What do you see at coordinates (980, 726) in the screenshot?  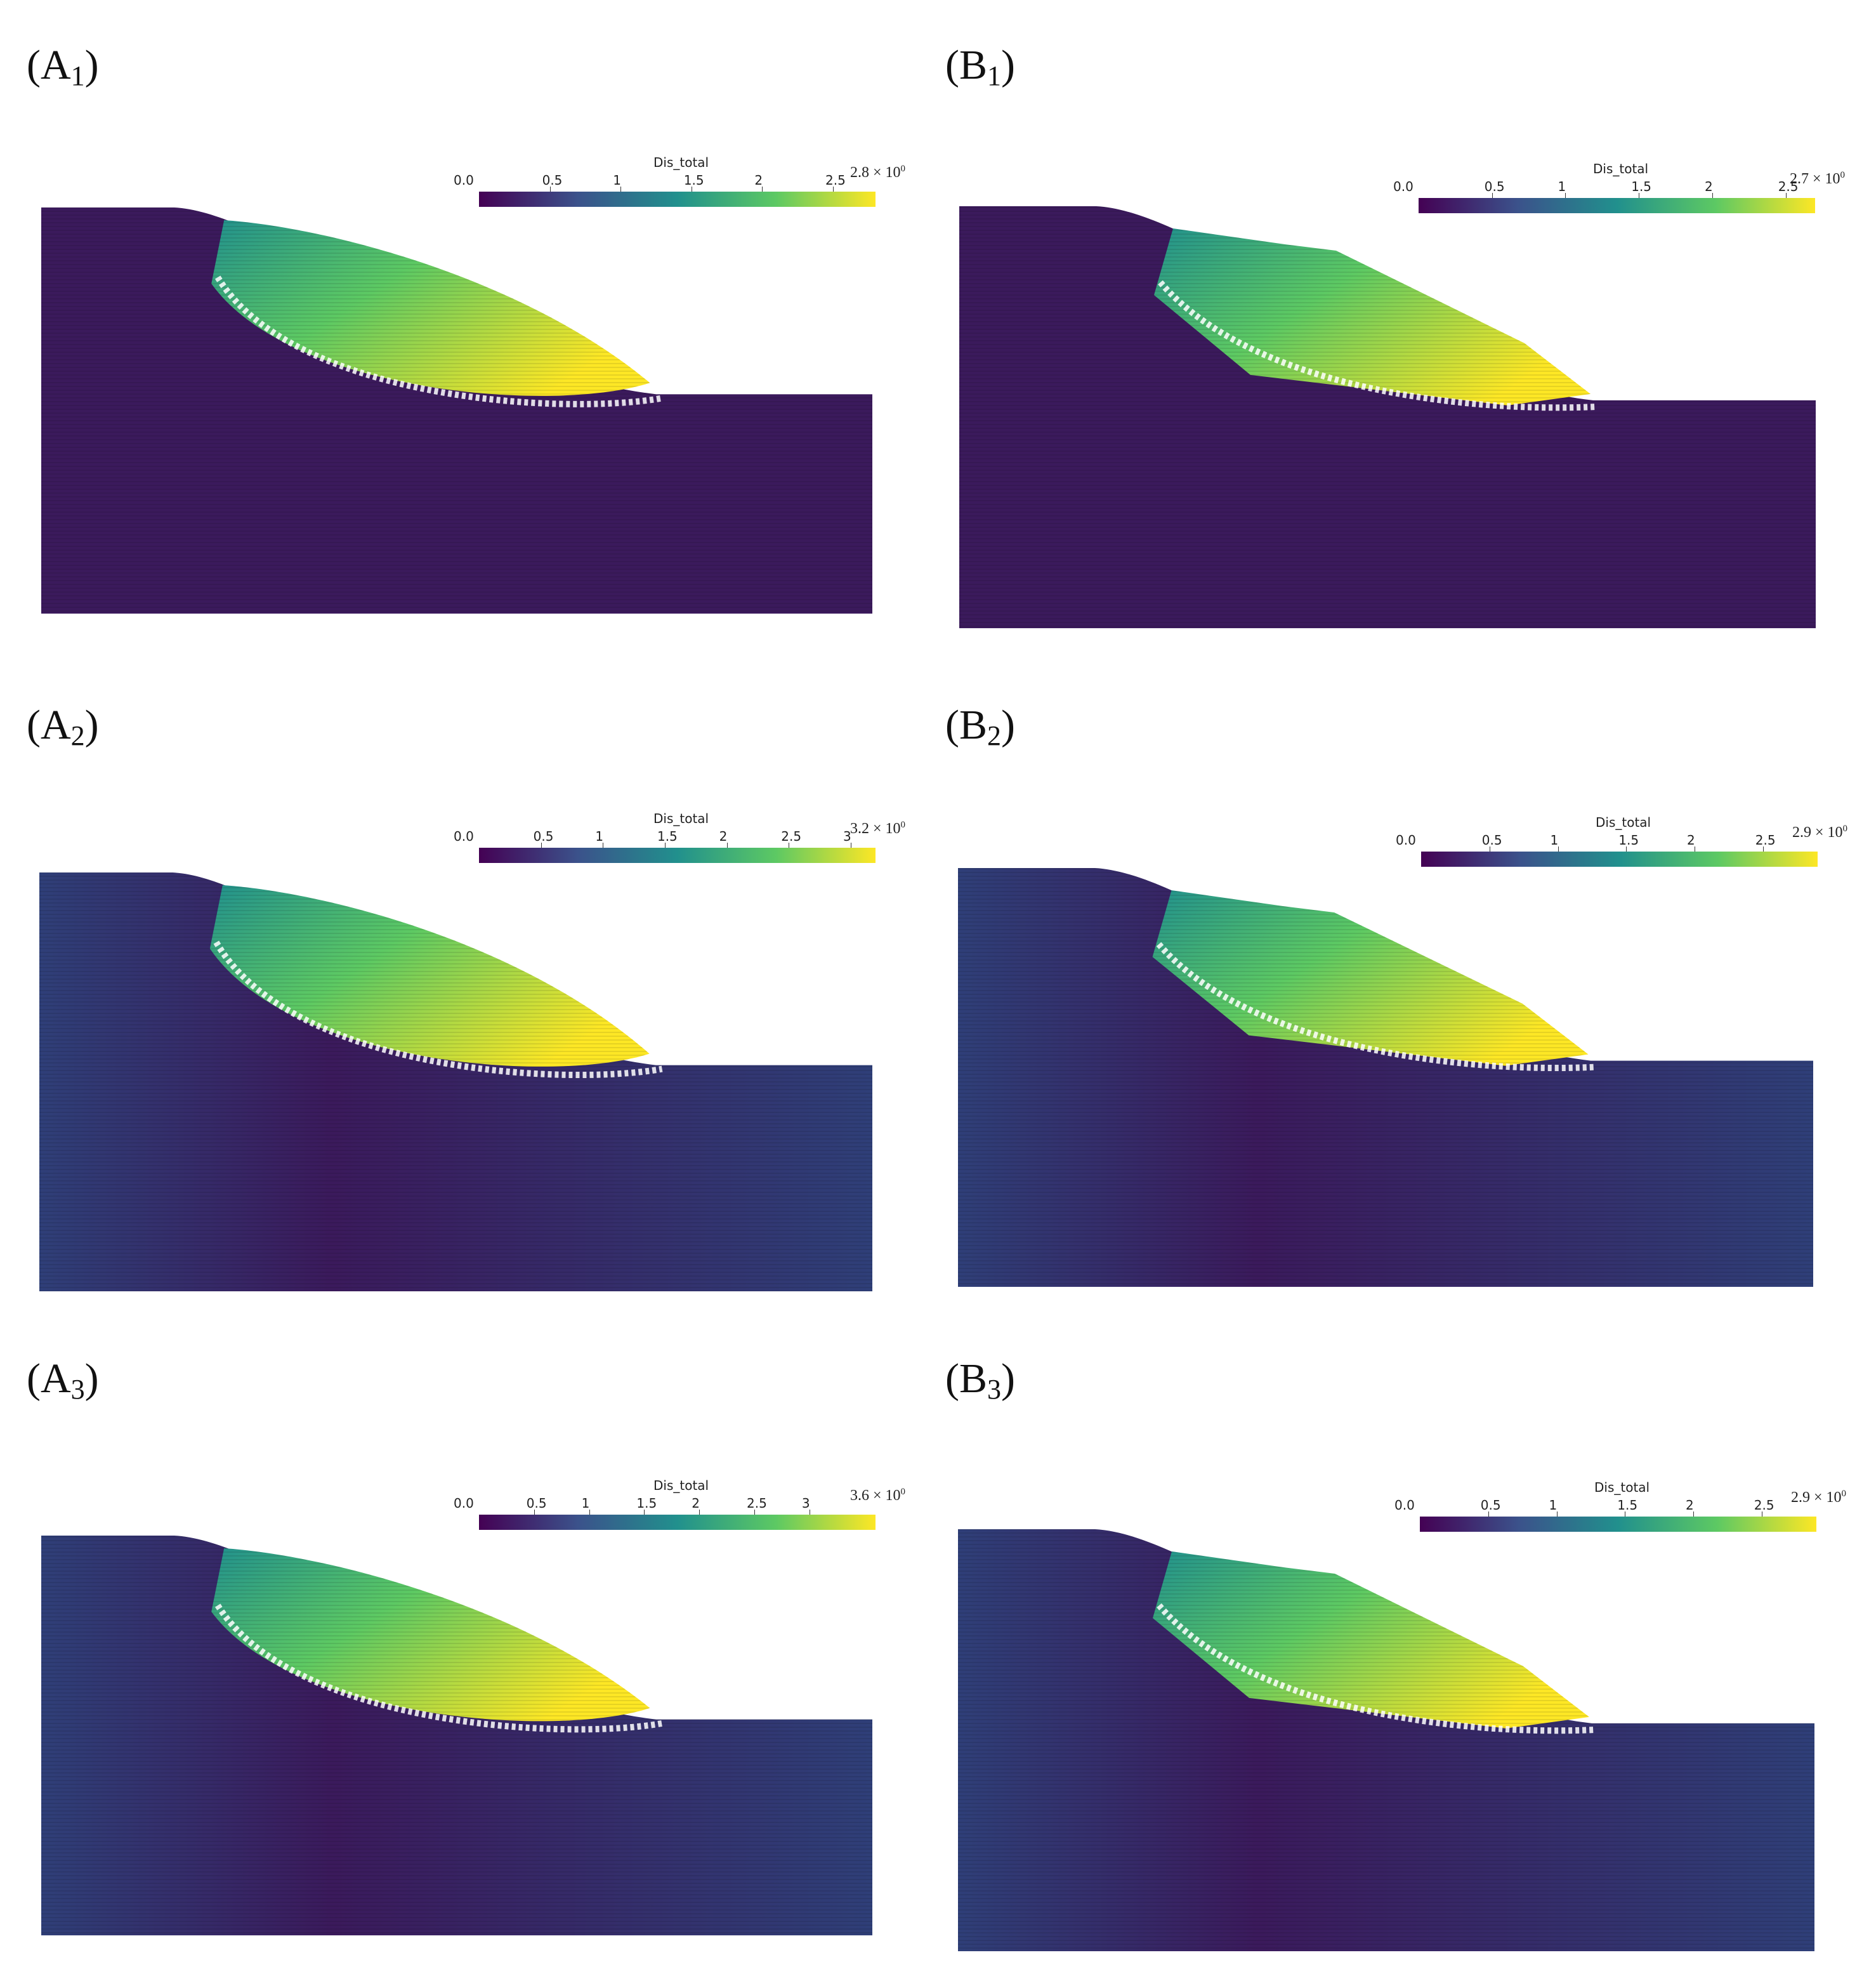 I see `panel-label: (B2)` at bounding box center [980, 726].